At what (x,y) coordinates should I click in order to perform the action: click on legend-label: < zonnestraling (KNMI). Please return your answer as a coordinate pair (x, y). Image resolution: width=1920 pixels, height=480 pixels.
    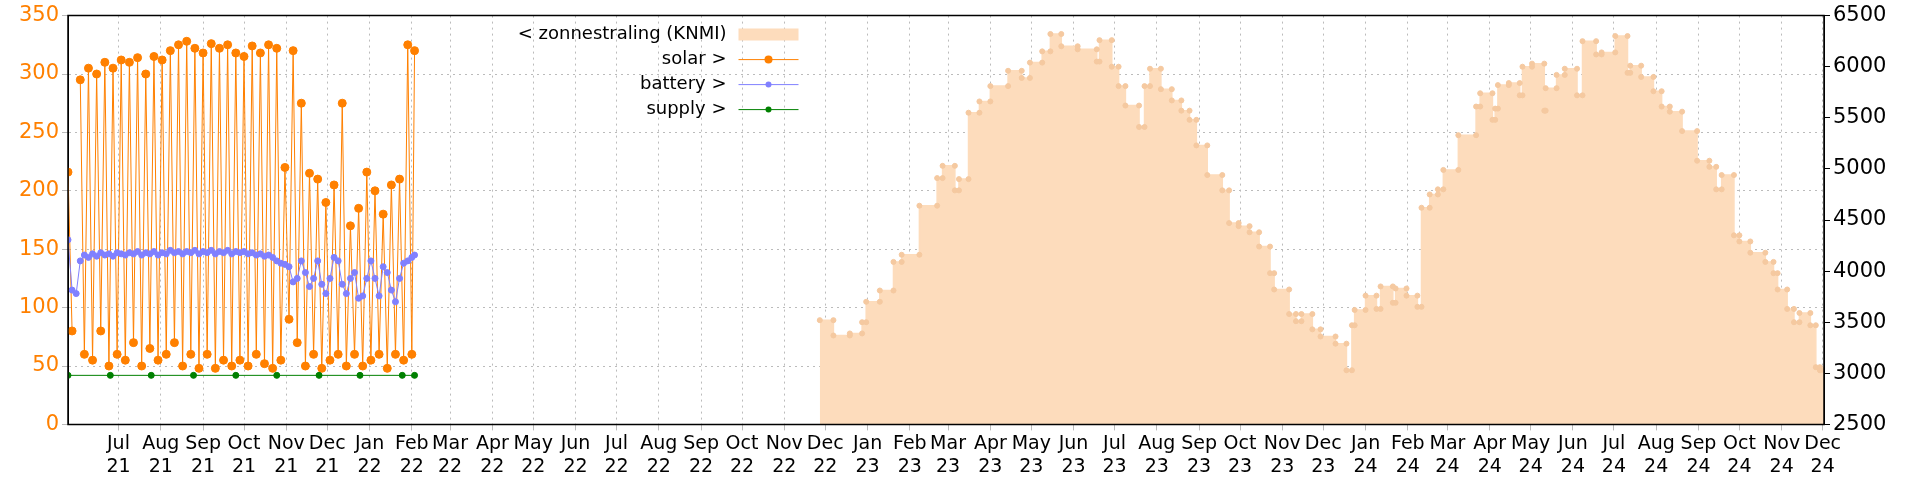
    Looking at the image, I should click on (622, 33).